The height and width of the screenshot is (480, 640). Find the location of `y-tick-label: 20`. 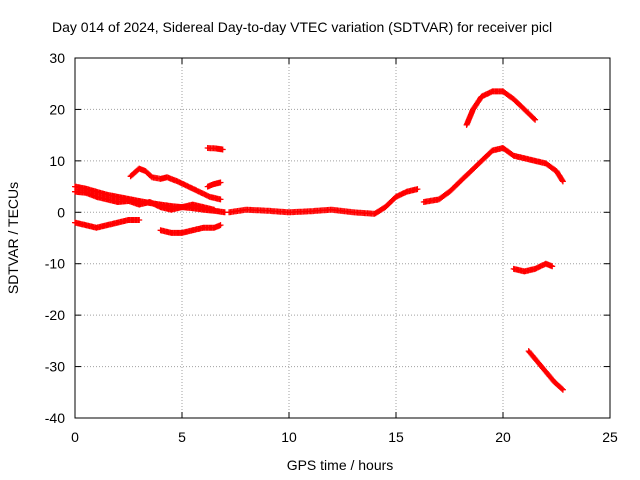

y-tick-label: 20 is located at coordinates (57, 109).